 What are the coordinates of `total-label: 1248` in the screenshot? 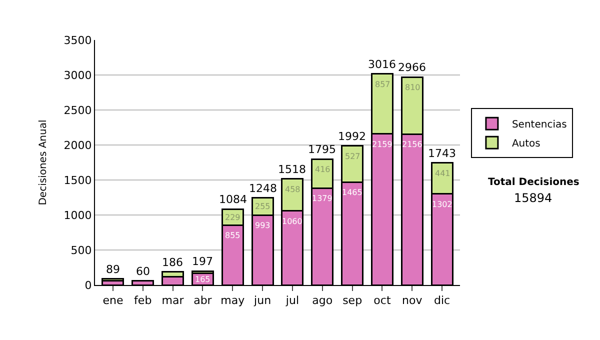 It's located at (263, 188).